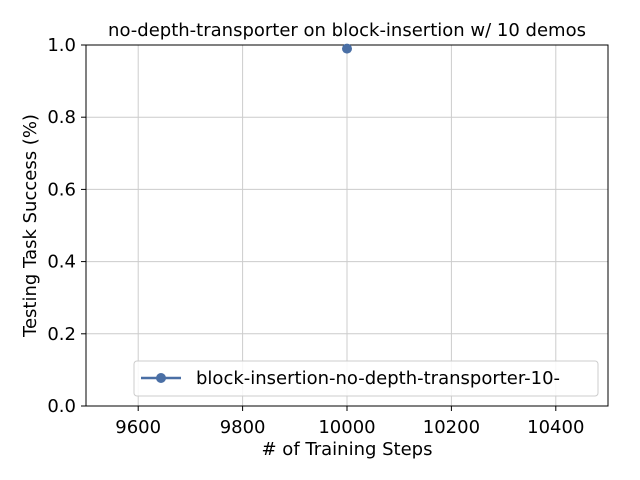 The image size is (640, 480). What do you see at coordinates (243, 427) in the screenshot?
I see `x-tick-label: 9800` at bounding box center [243, 427].